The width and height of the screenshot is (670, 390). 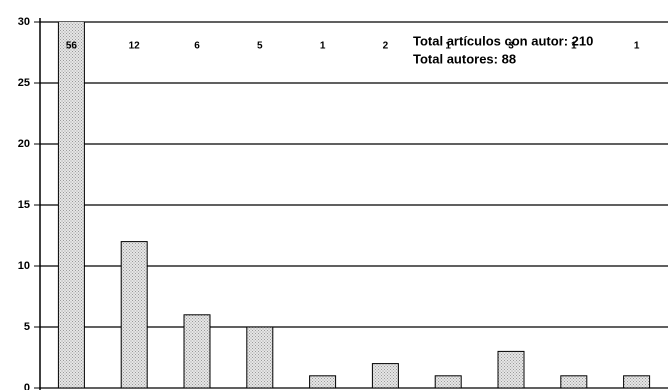 I want to click on value-label: 12, so click(x=135, y=46).